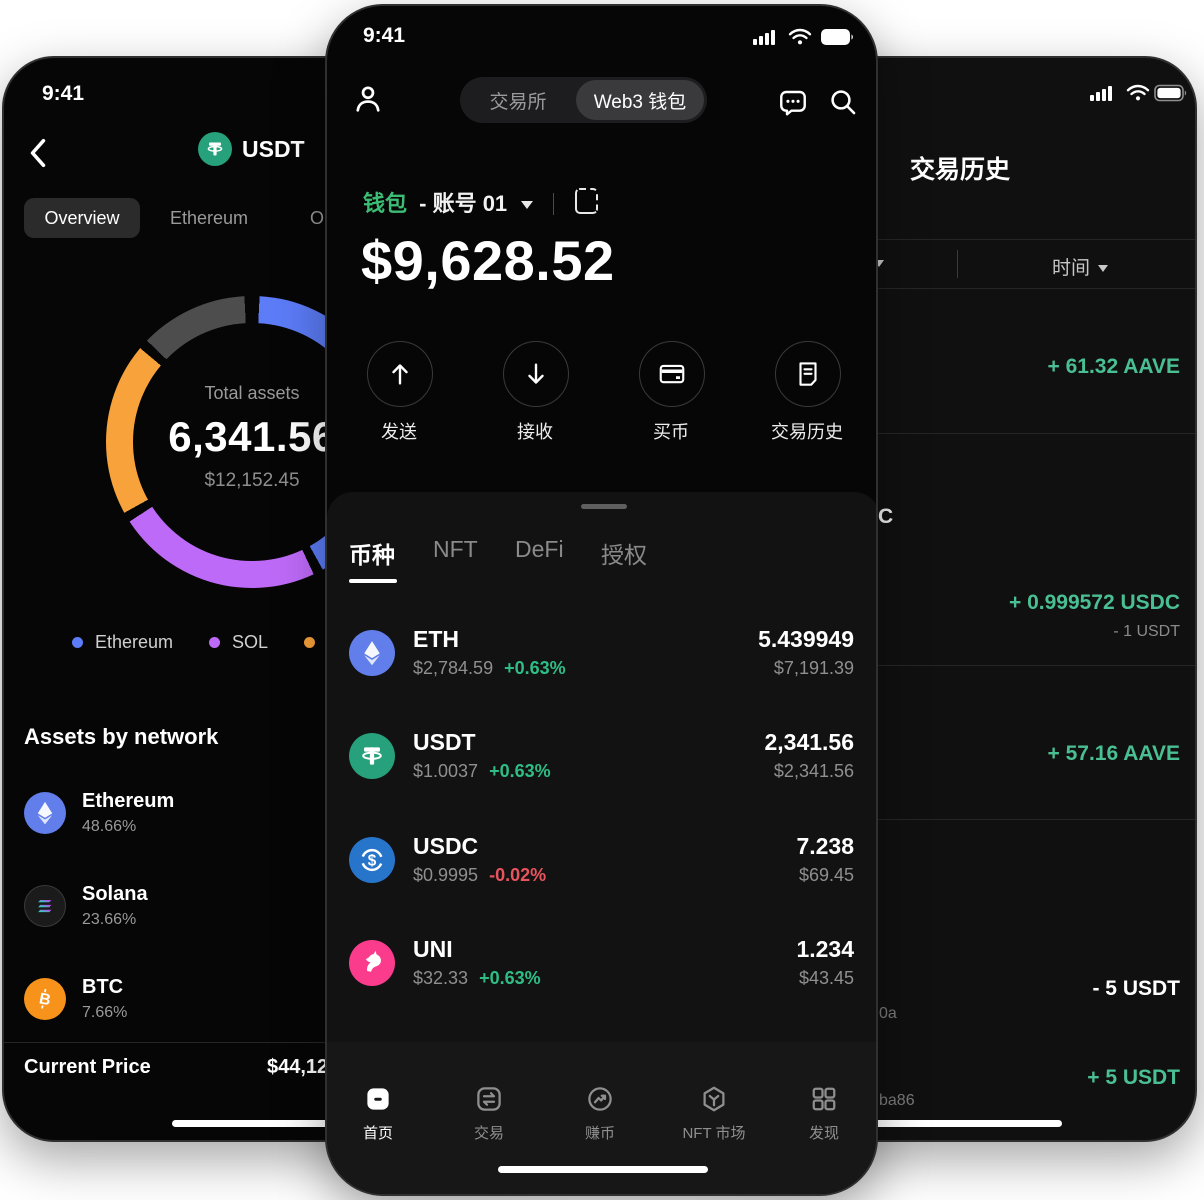 The width and height of the screenshot is (1204, 1200). What do you see at coordinates (793, 102) in the screenshot?
I see `chat-icon` at bounding box center [793, 102].